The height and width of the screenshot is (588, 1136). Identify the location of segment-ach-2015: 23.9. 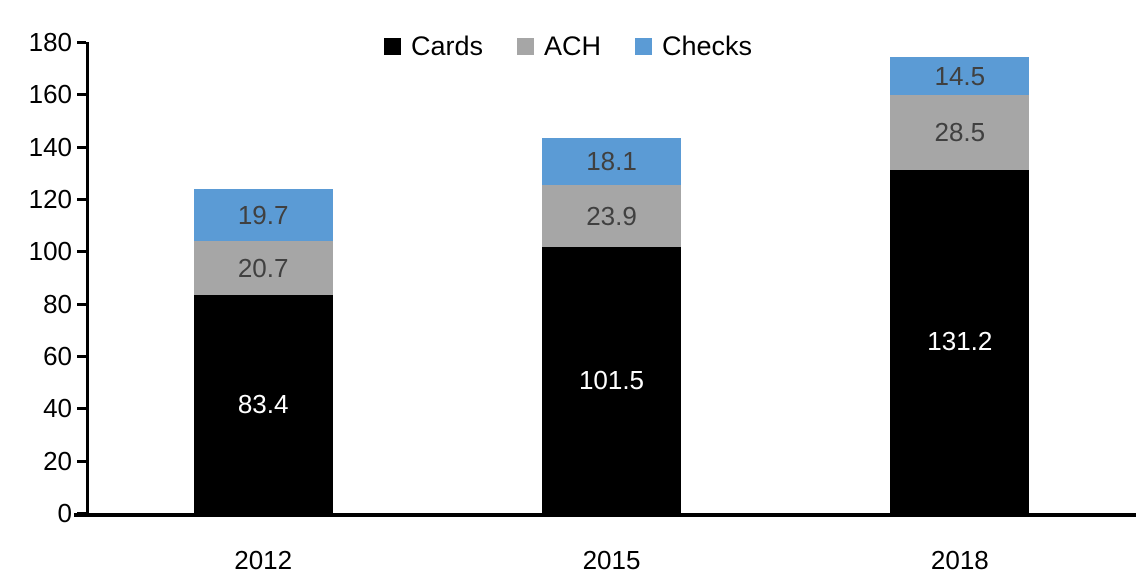
(611, 216).